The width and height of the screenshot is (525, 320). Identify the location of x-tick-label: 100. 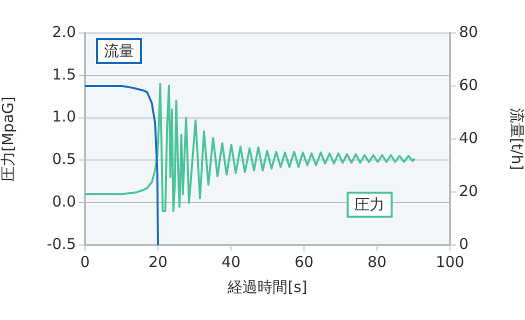
(450, 261).